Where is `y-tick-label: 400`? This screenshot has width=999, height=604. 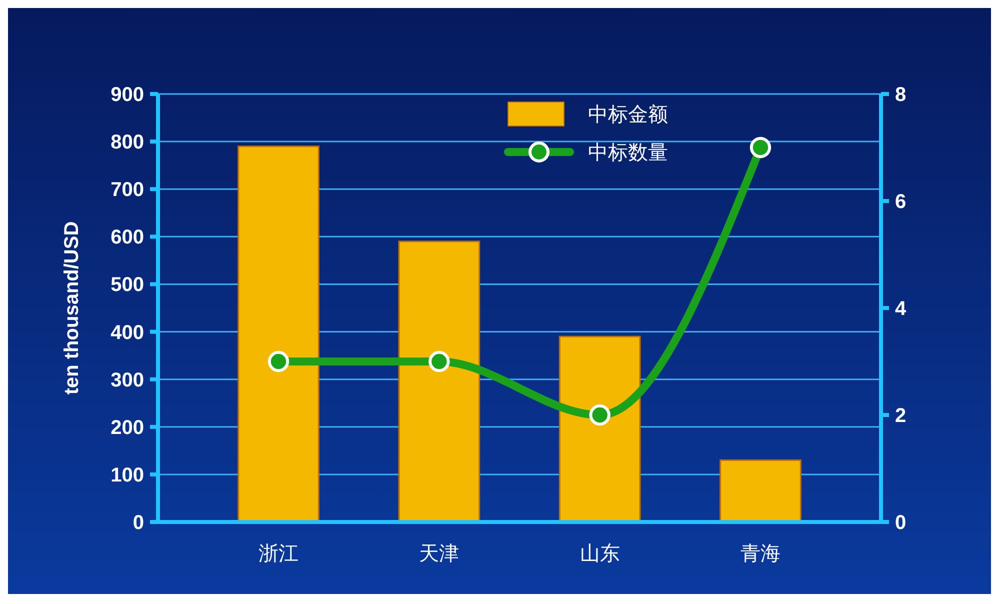
y-tick-label: 400 is located at coordinates (127, 333).